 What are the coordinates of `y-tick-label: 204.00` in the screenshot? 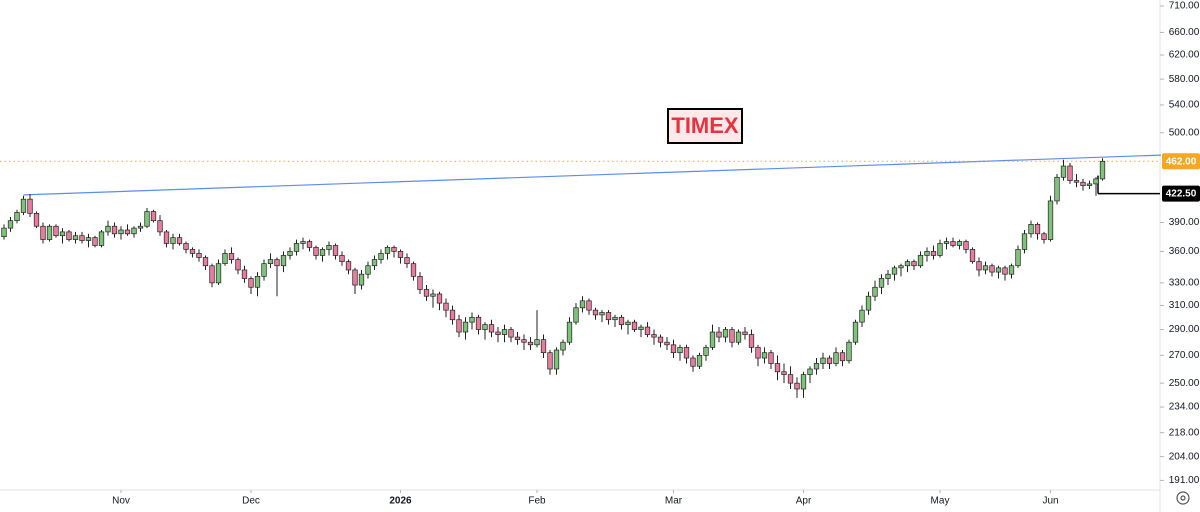 It's located at (1184, 456).